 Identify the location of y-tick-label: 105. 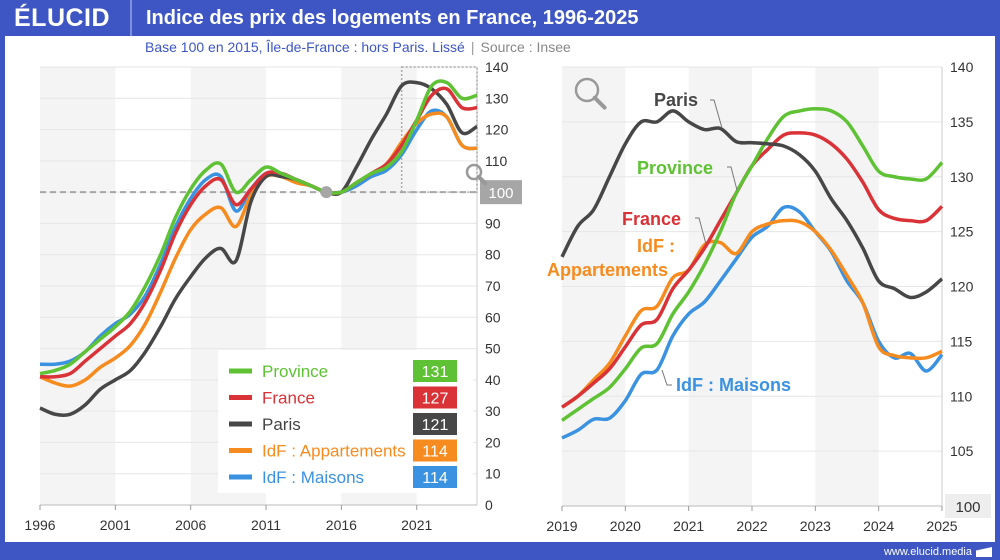
(962, 451).